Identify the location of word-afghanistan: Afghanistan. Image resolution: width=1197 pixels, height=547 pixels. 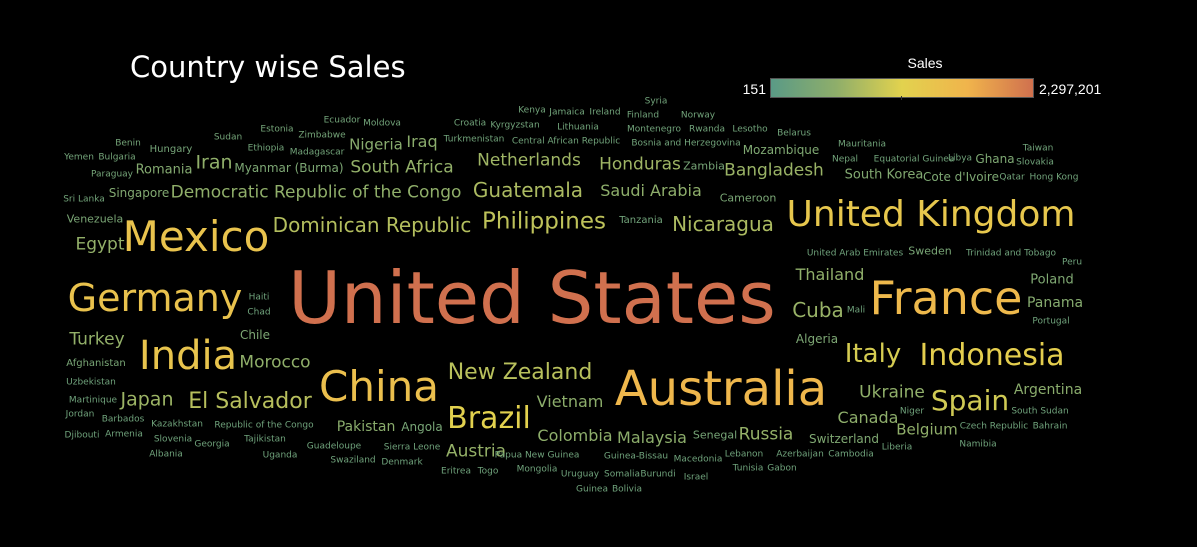
(96, 363).